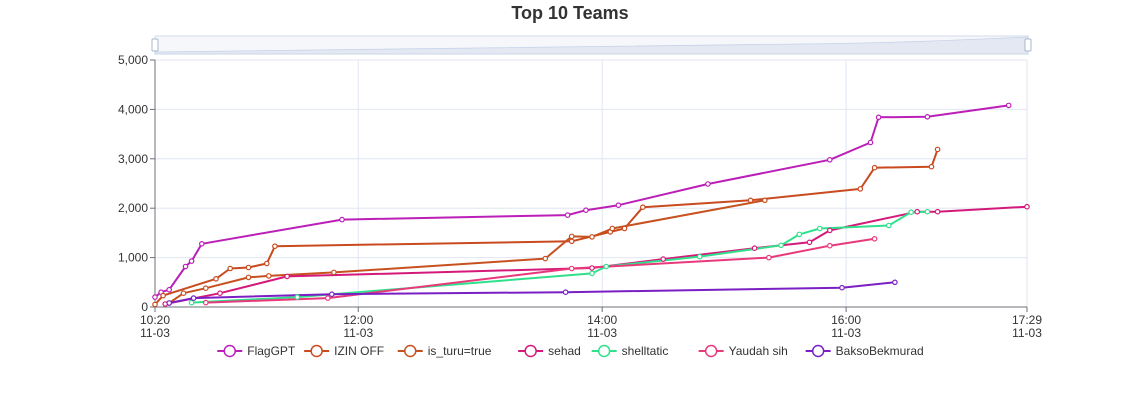  I want to click on legend-item: BaksoBekmurad, so click(864, 351).